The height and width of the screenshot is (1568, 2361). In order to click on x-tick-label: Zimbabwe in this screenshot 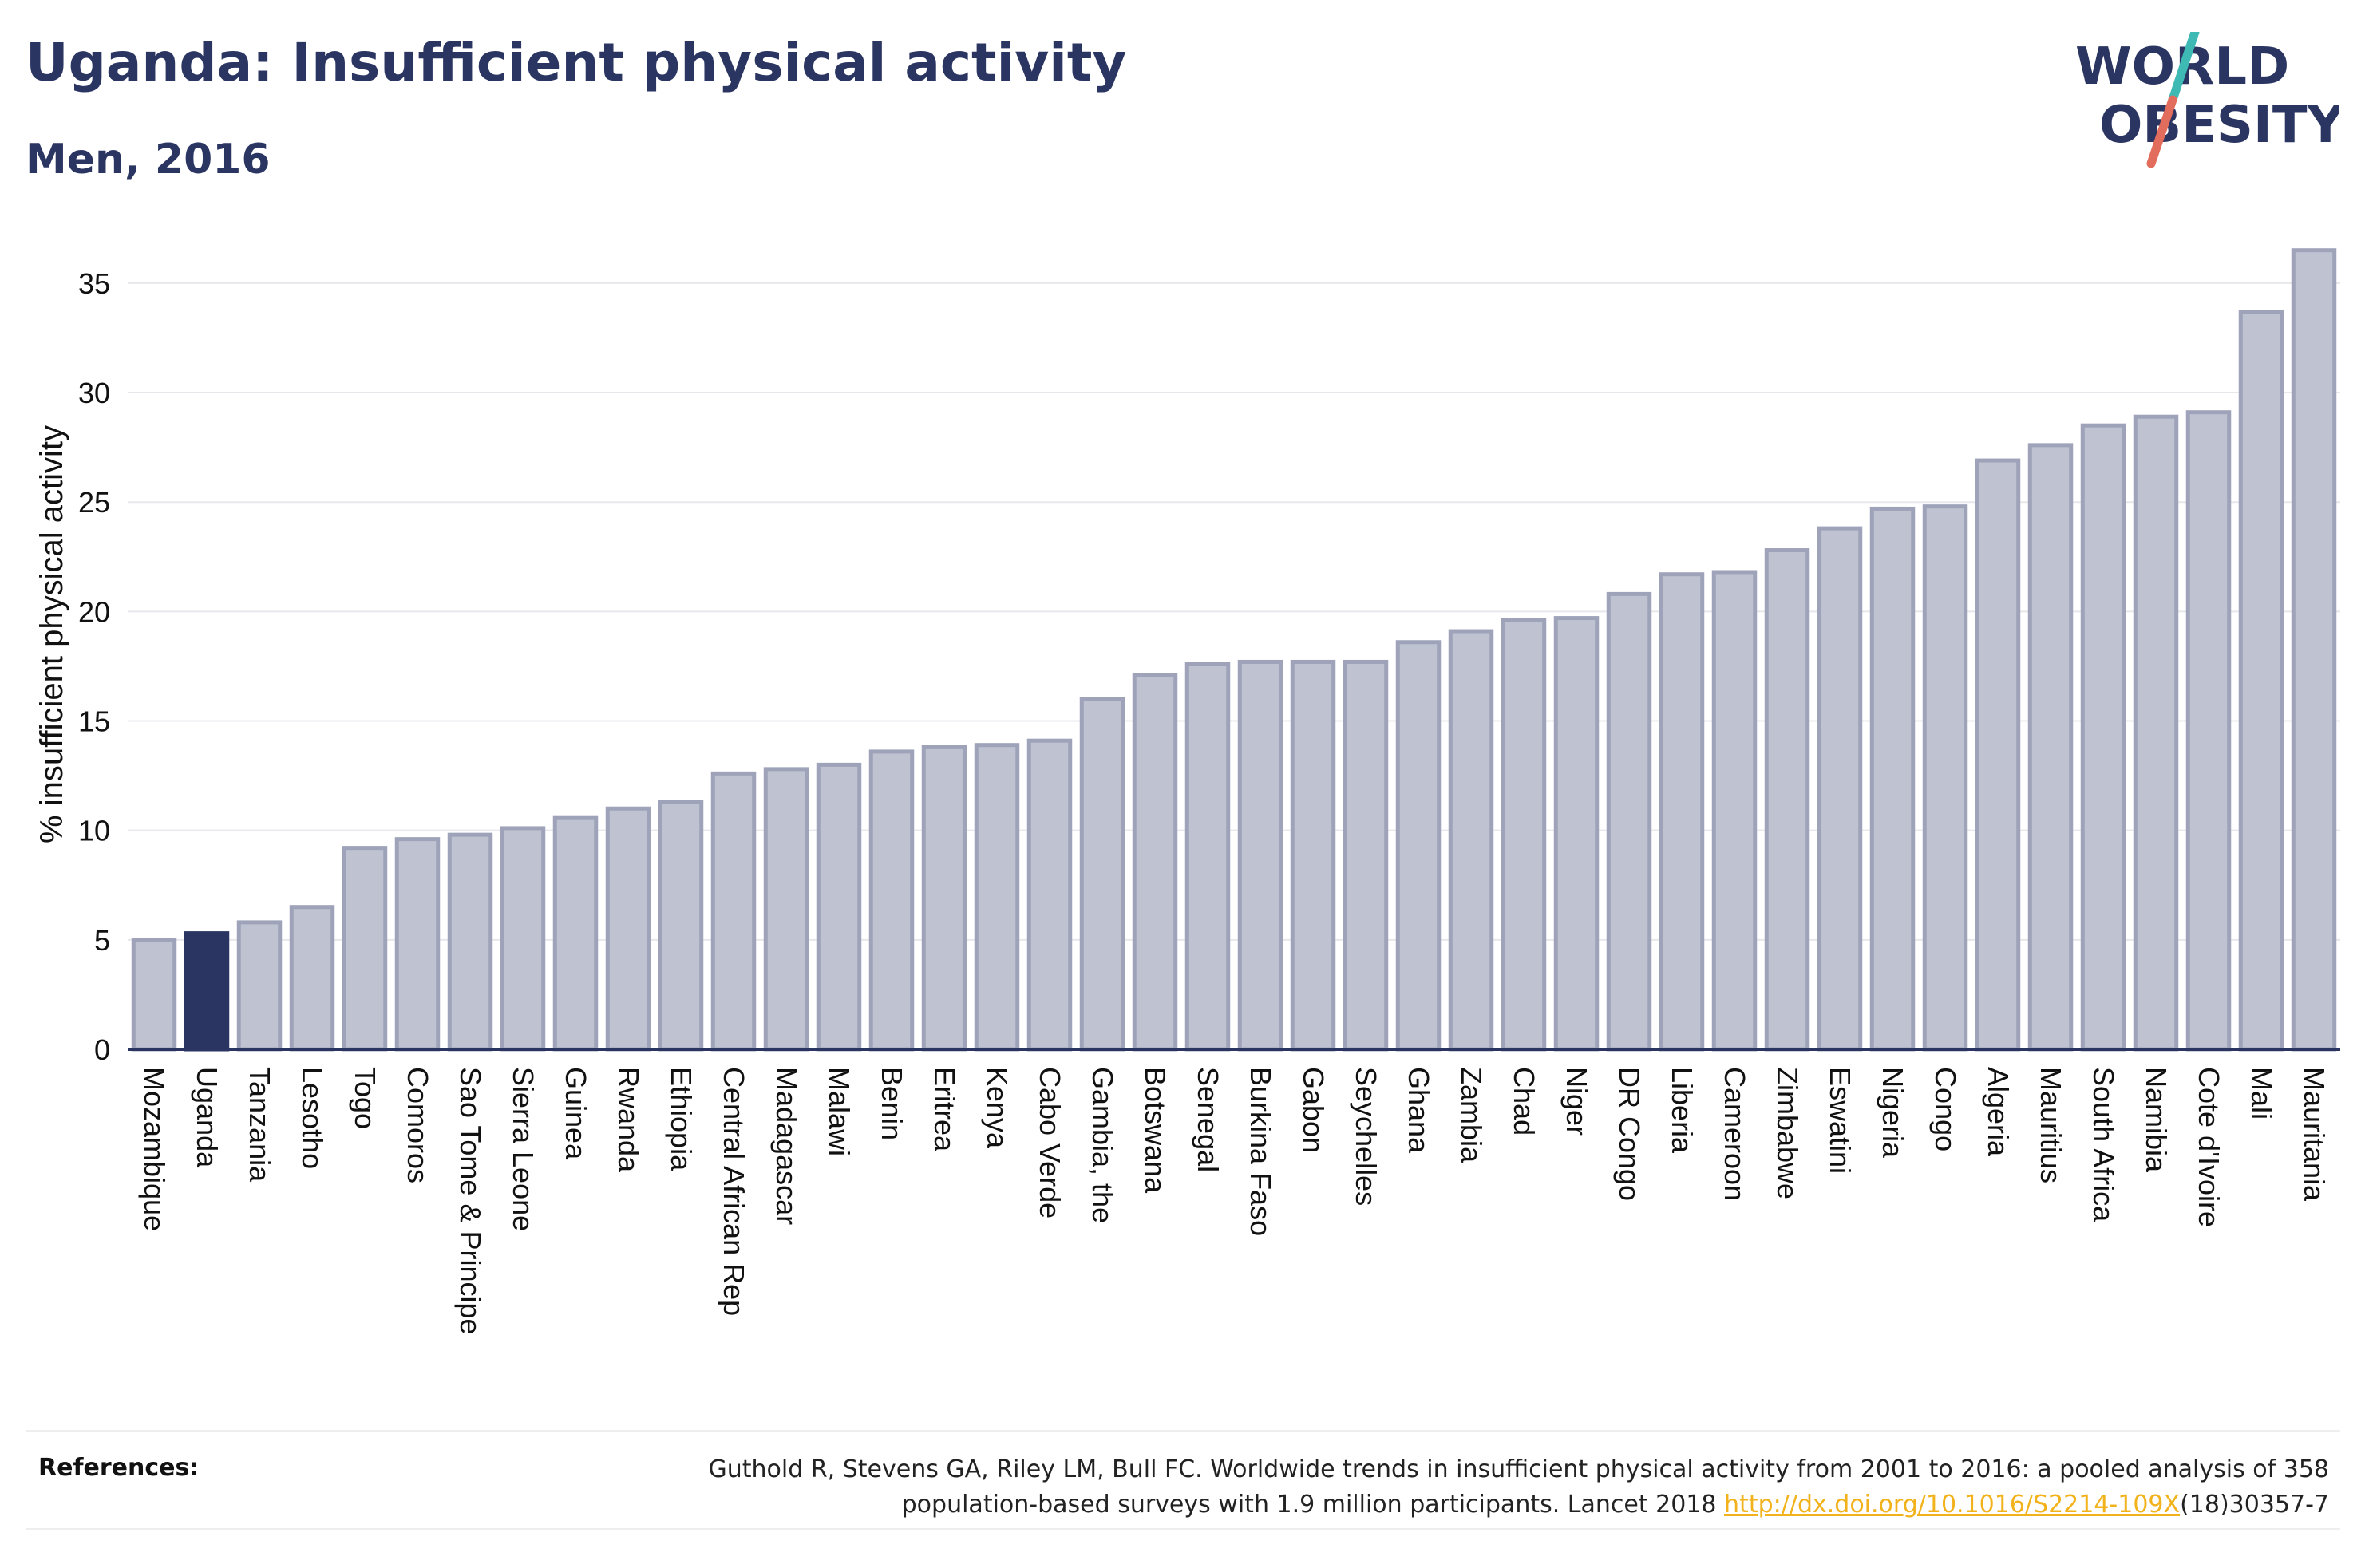, I will do `click(1787, 1133)`.